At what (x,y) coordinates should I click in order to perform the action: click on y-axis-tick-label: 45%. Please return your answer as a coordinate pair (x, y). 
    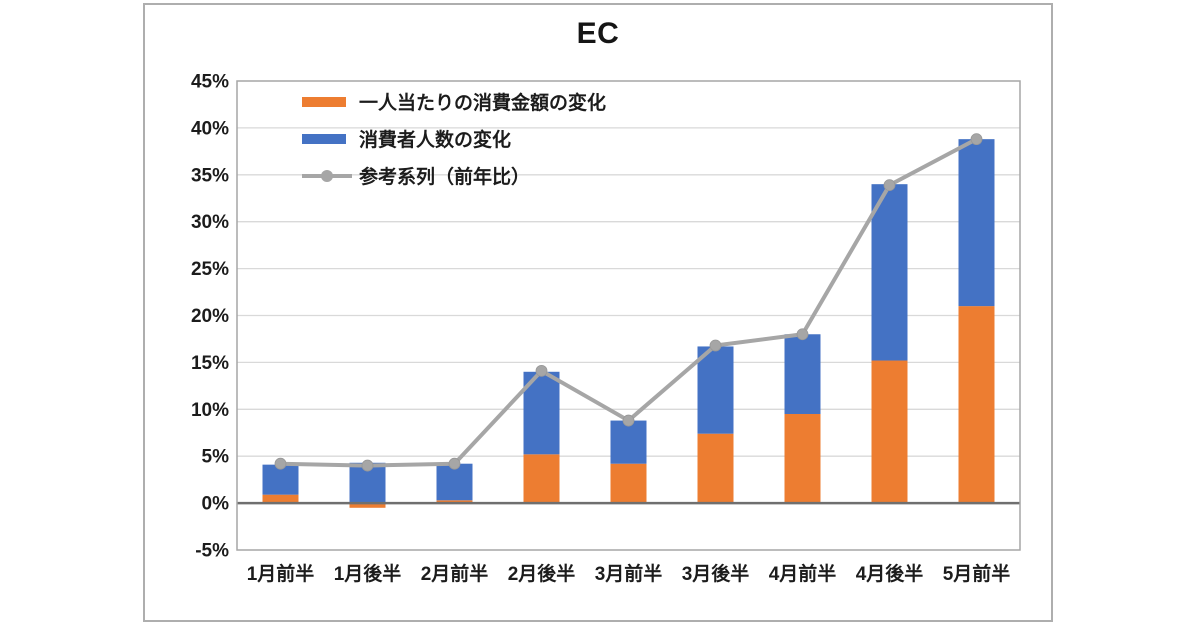
    Looking at the image, I should click on (210, 82).